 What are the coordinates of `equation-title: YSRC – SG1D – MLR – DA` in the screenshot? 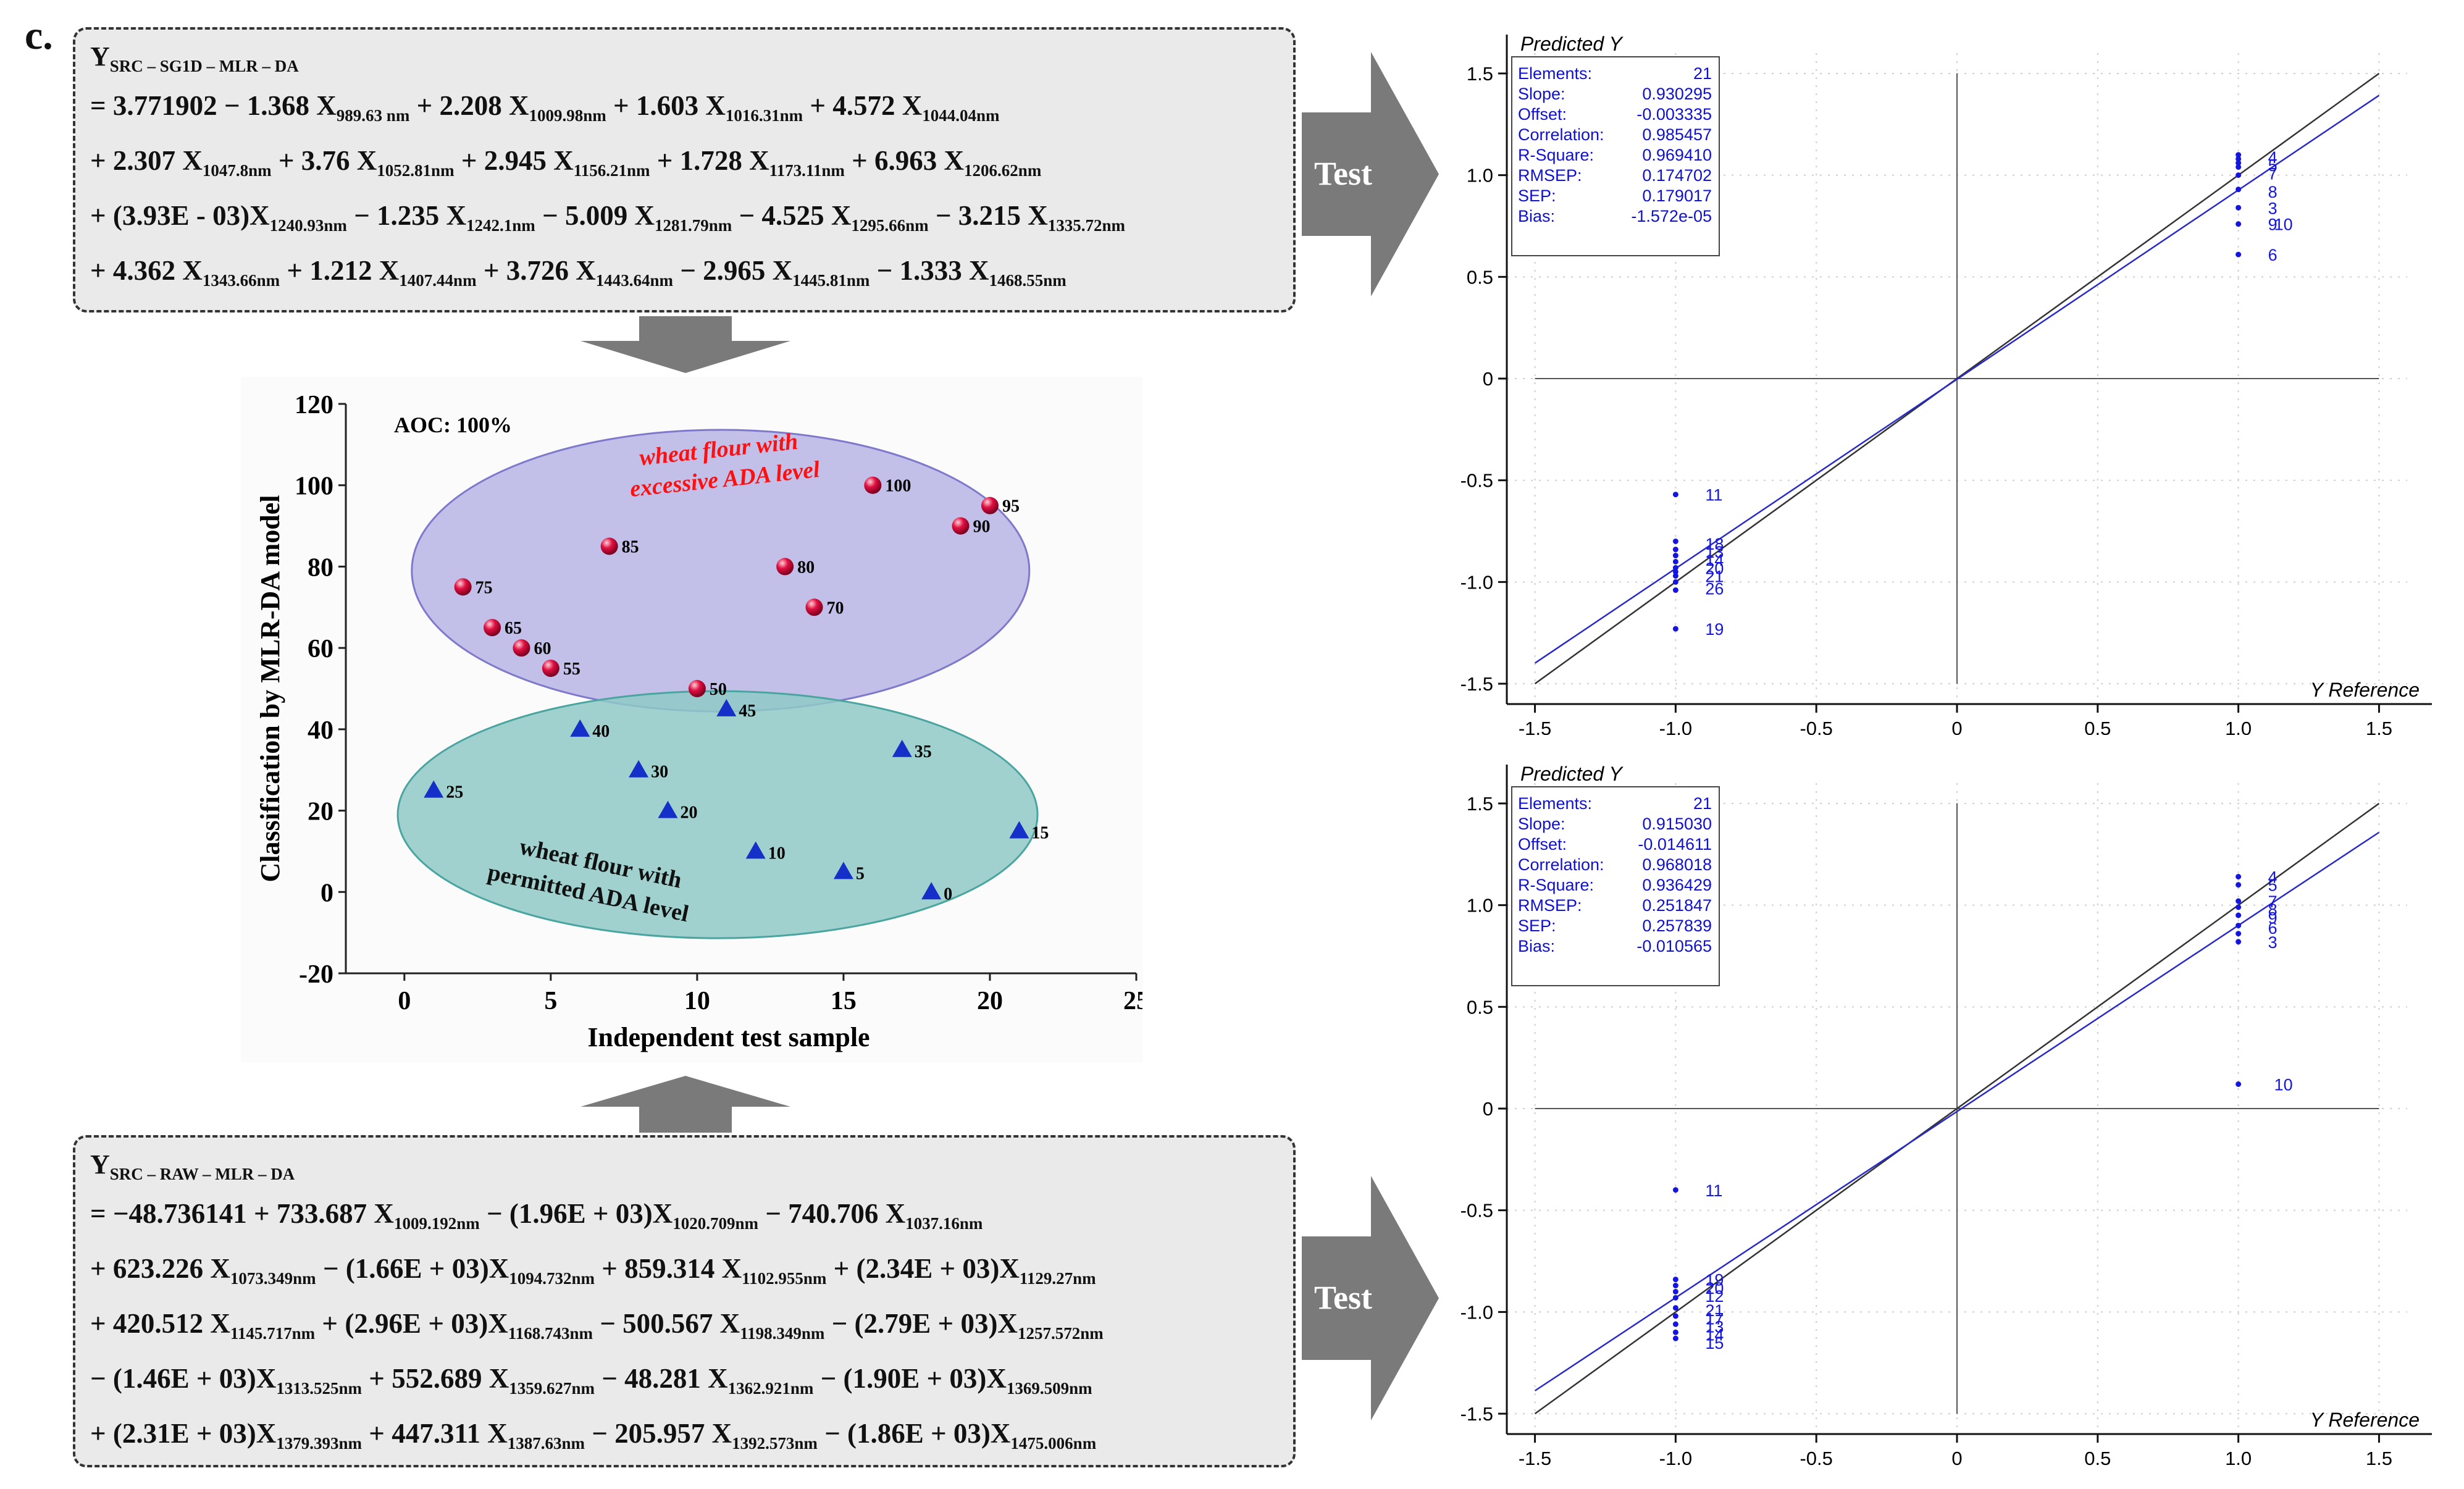 It's located at (686, 62).